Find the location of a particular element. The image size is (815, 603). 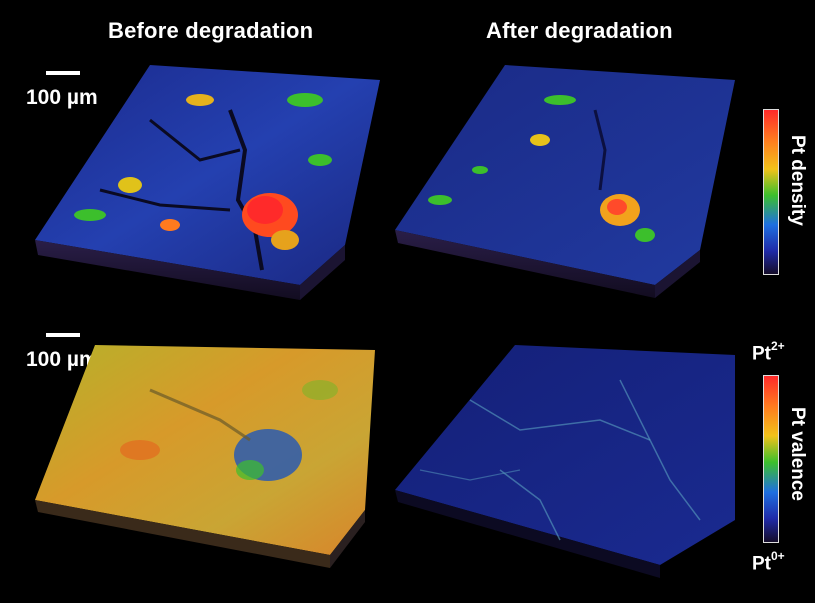

valence-colorbar-title: Pt valence is located at coordinates (797, 454).